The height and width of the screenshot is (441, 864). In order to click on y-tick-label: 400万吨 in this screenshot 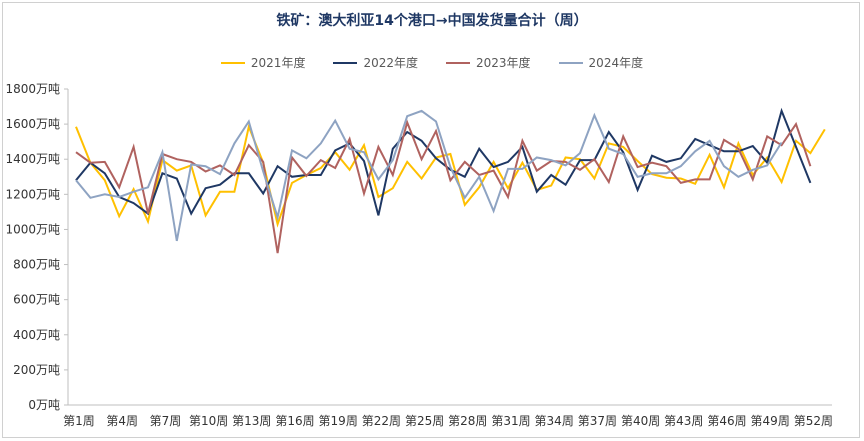, I will do `click(36, 335)`.